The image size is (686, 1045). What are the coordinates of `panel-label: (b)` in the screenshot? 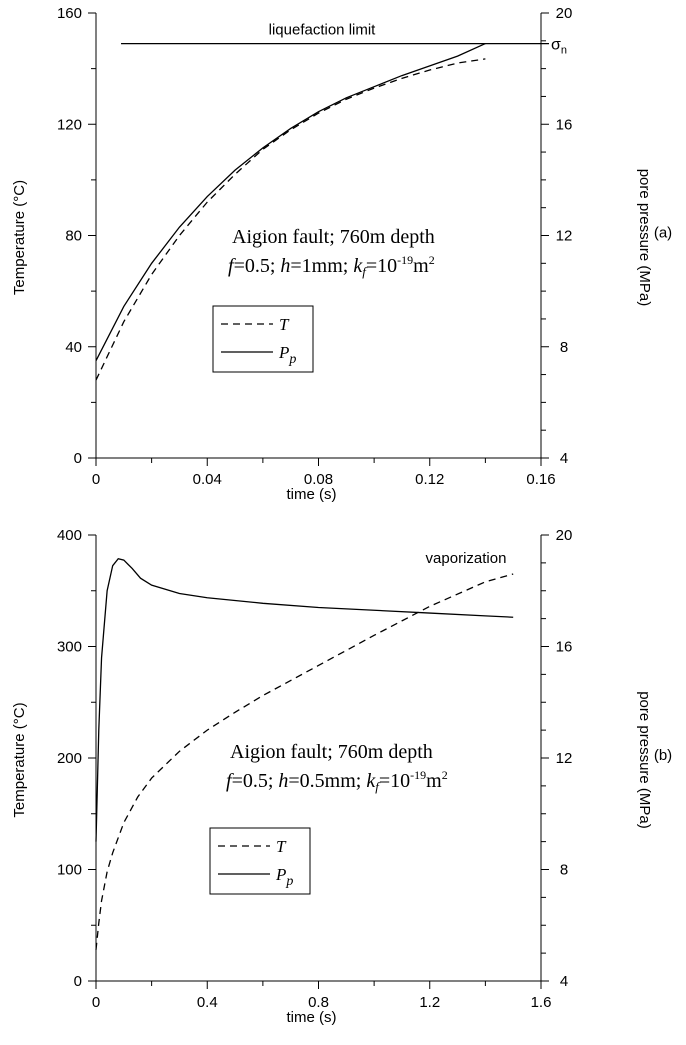 It's located at (663, 755).